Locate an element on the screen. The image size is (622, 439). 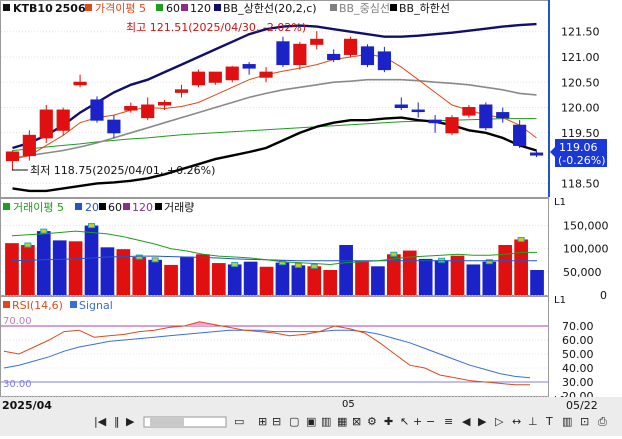
scroll-track is located at coordinates (185, 422).